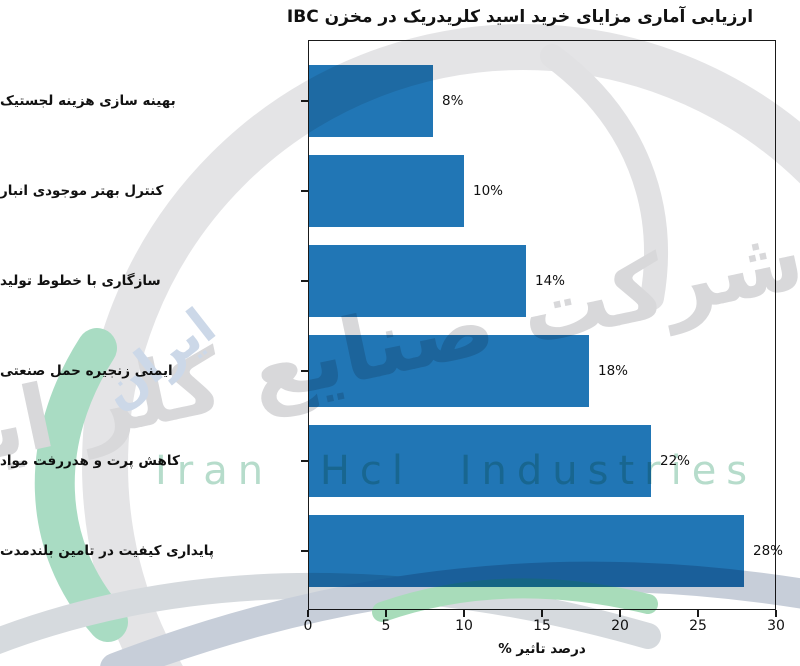 Image resolution: width=800 pixels, height=666 pixels. Describe the element at coordinates (80, 281) in the screenshot. I see `category-label: سازگاری با خطوط تولید` at that location.